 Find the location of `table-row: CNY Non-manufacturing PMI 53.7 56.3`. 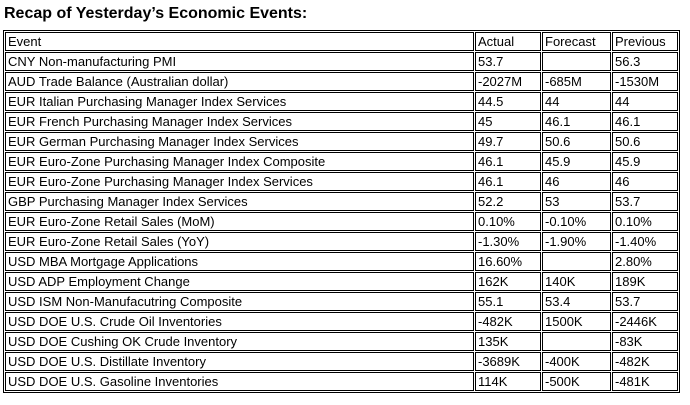

table-row: CNY Non-manufacturing PMI 53.7 56.3 is located at coordinates (341, 61).